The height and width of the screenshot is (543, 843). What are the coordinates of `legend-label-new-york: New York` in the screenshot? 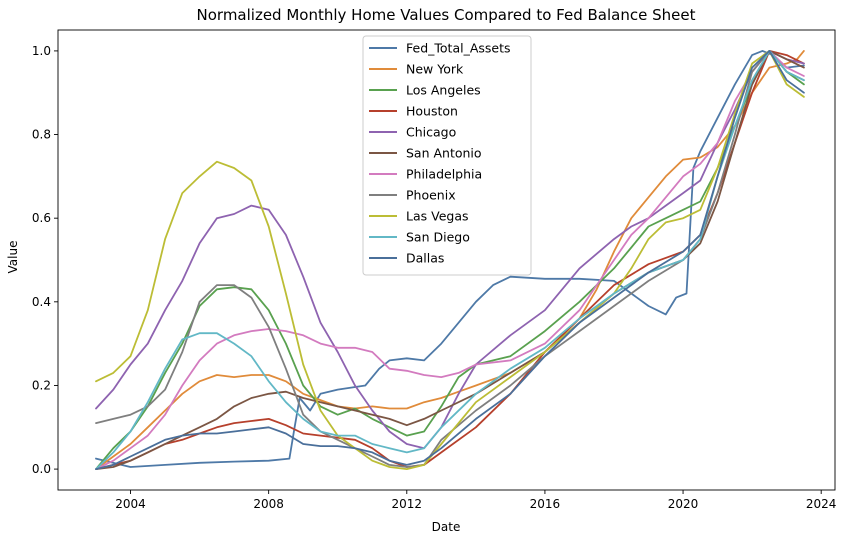 It's located at (435, 69).